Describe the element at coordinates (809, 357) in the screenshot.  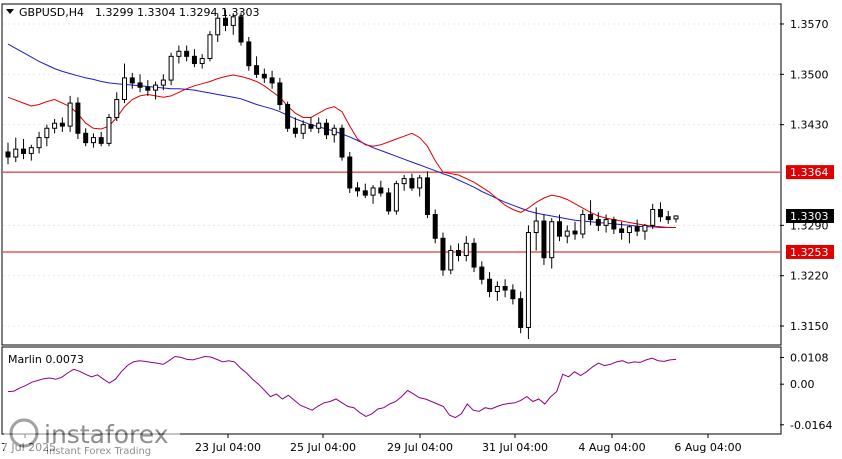
I see `indicator-y-tick-label: 0.0108` at that location.